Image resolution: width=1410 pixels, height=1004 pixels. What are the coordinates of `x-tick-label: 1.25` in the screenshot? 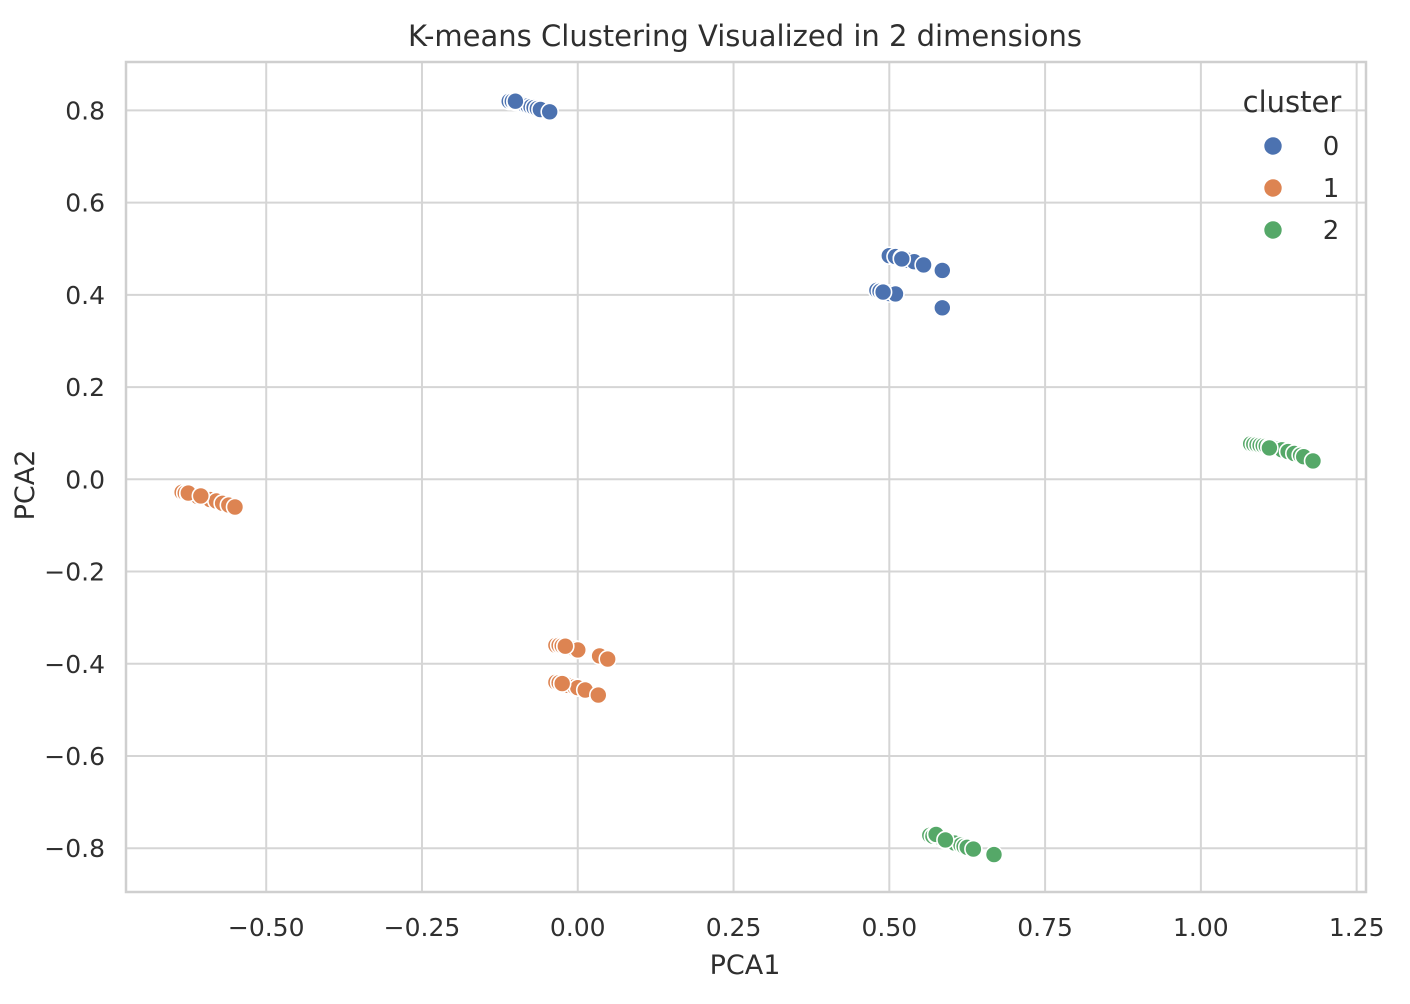 It's located at (1357, 927).